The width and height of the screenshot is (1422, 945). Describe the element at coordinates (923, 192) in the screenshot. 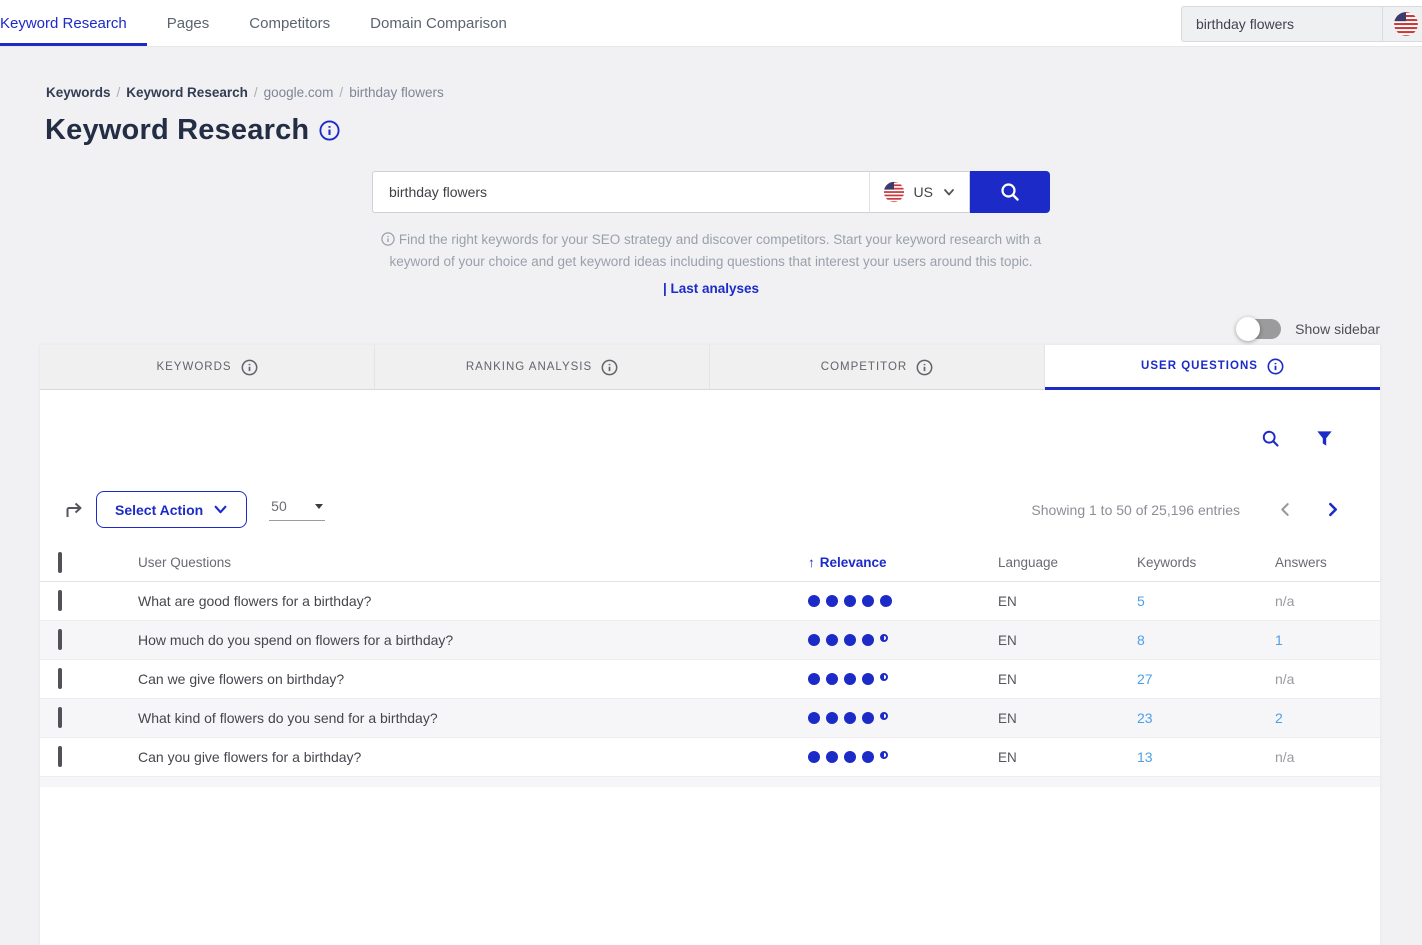

I see `country-label: US` at that location.